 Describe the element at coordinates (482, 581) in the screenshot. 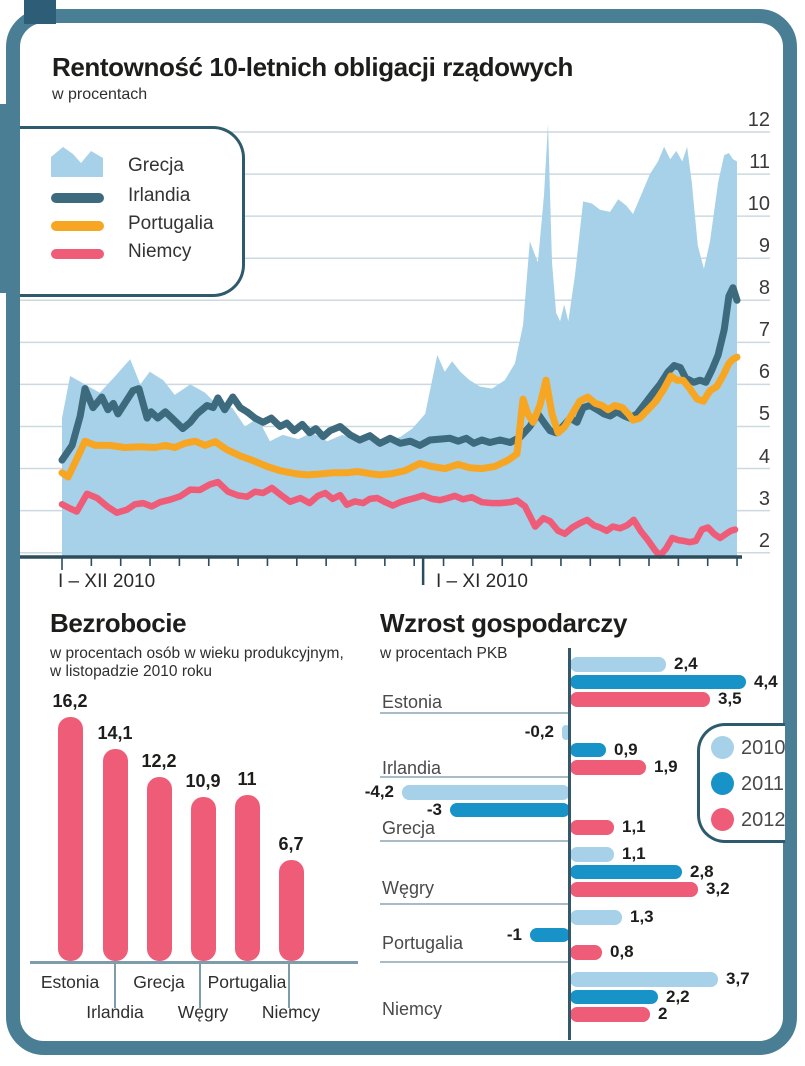

I see `bonds-x-label-2011: I – XI 2010` at that location.